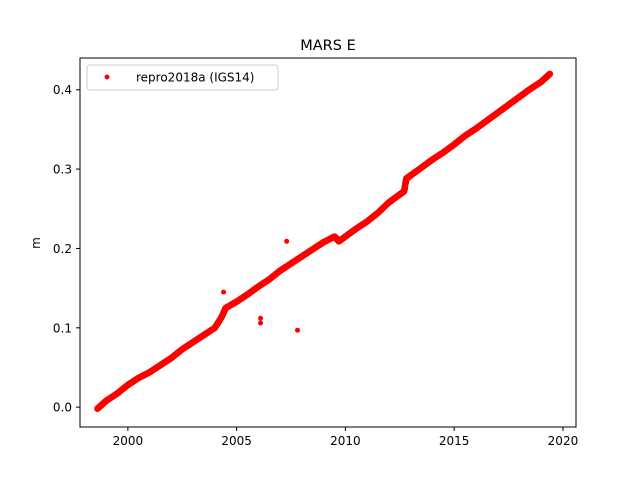  What do you see at coordinates (345, 441) in the screenshot?
I see `x-tick-label: 2010` at bounding box center [345, 441].